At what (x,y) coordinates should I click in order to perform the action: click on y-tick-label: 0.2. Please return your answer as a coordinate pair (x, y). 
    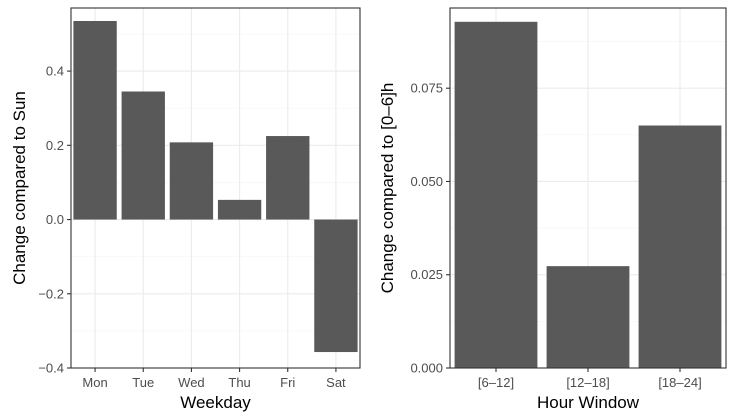
    Looking at the image, I should click on (55, 145).